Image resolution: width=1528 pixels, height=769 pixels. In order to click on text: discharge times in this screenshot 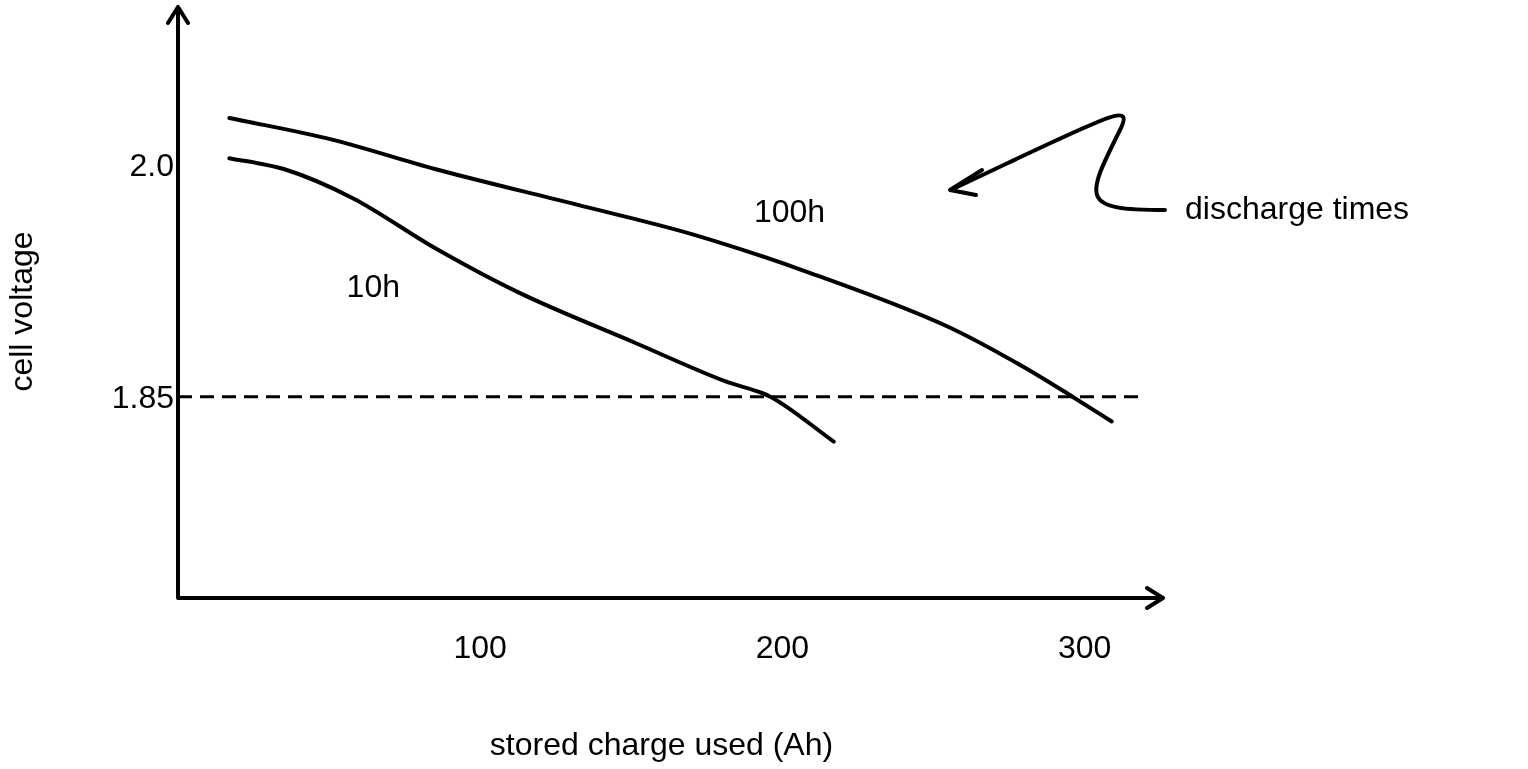, I will do `click(1297, 208)`.